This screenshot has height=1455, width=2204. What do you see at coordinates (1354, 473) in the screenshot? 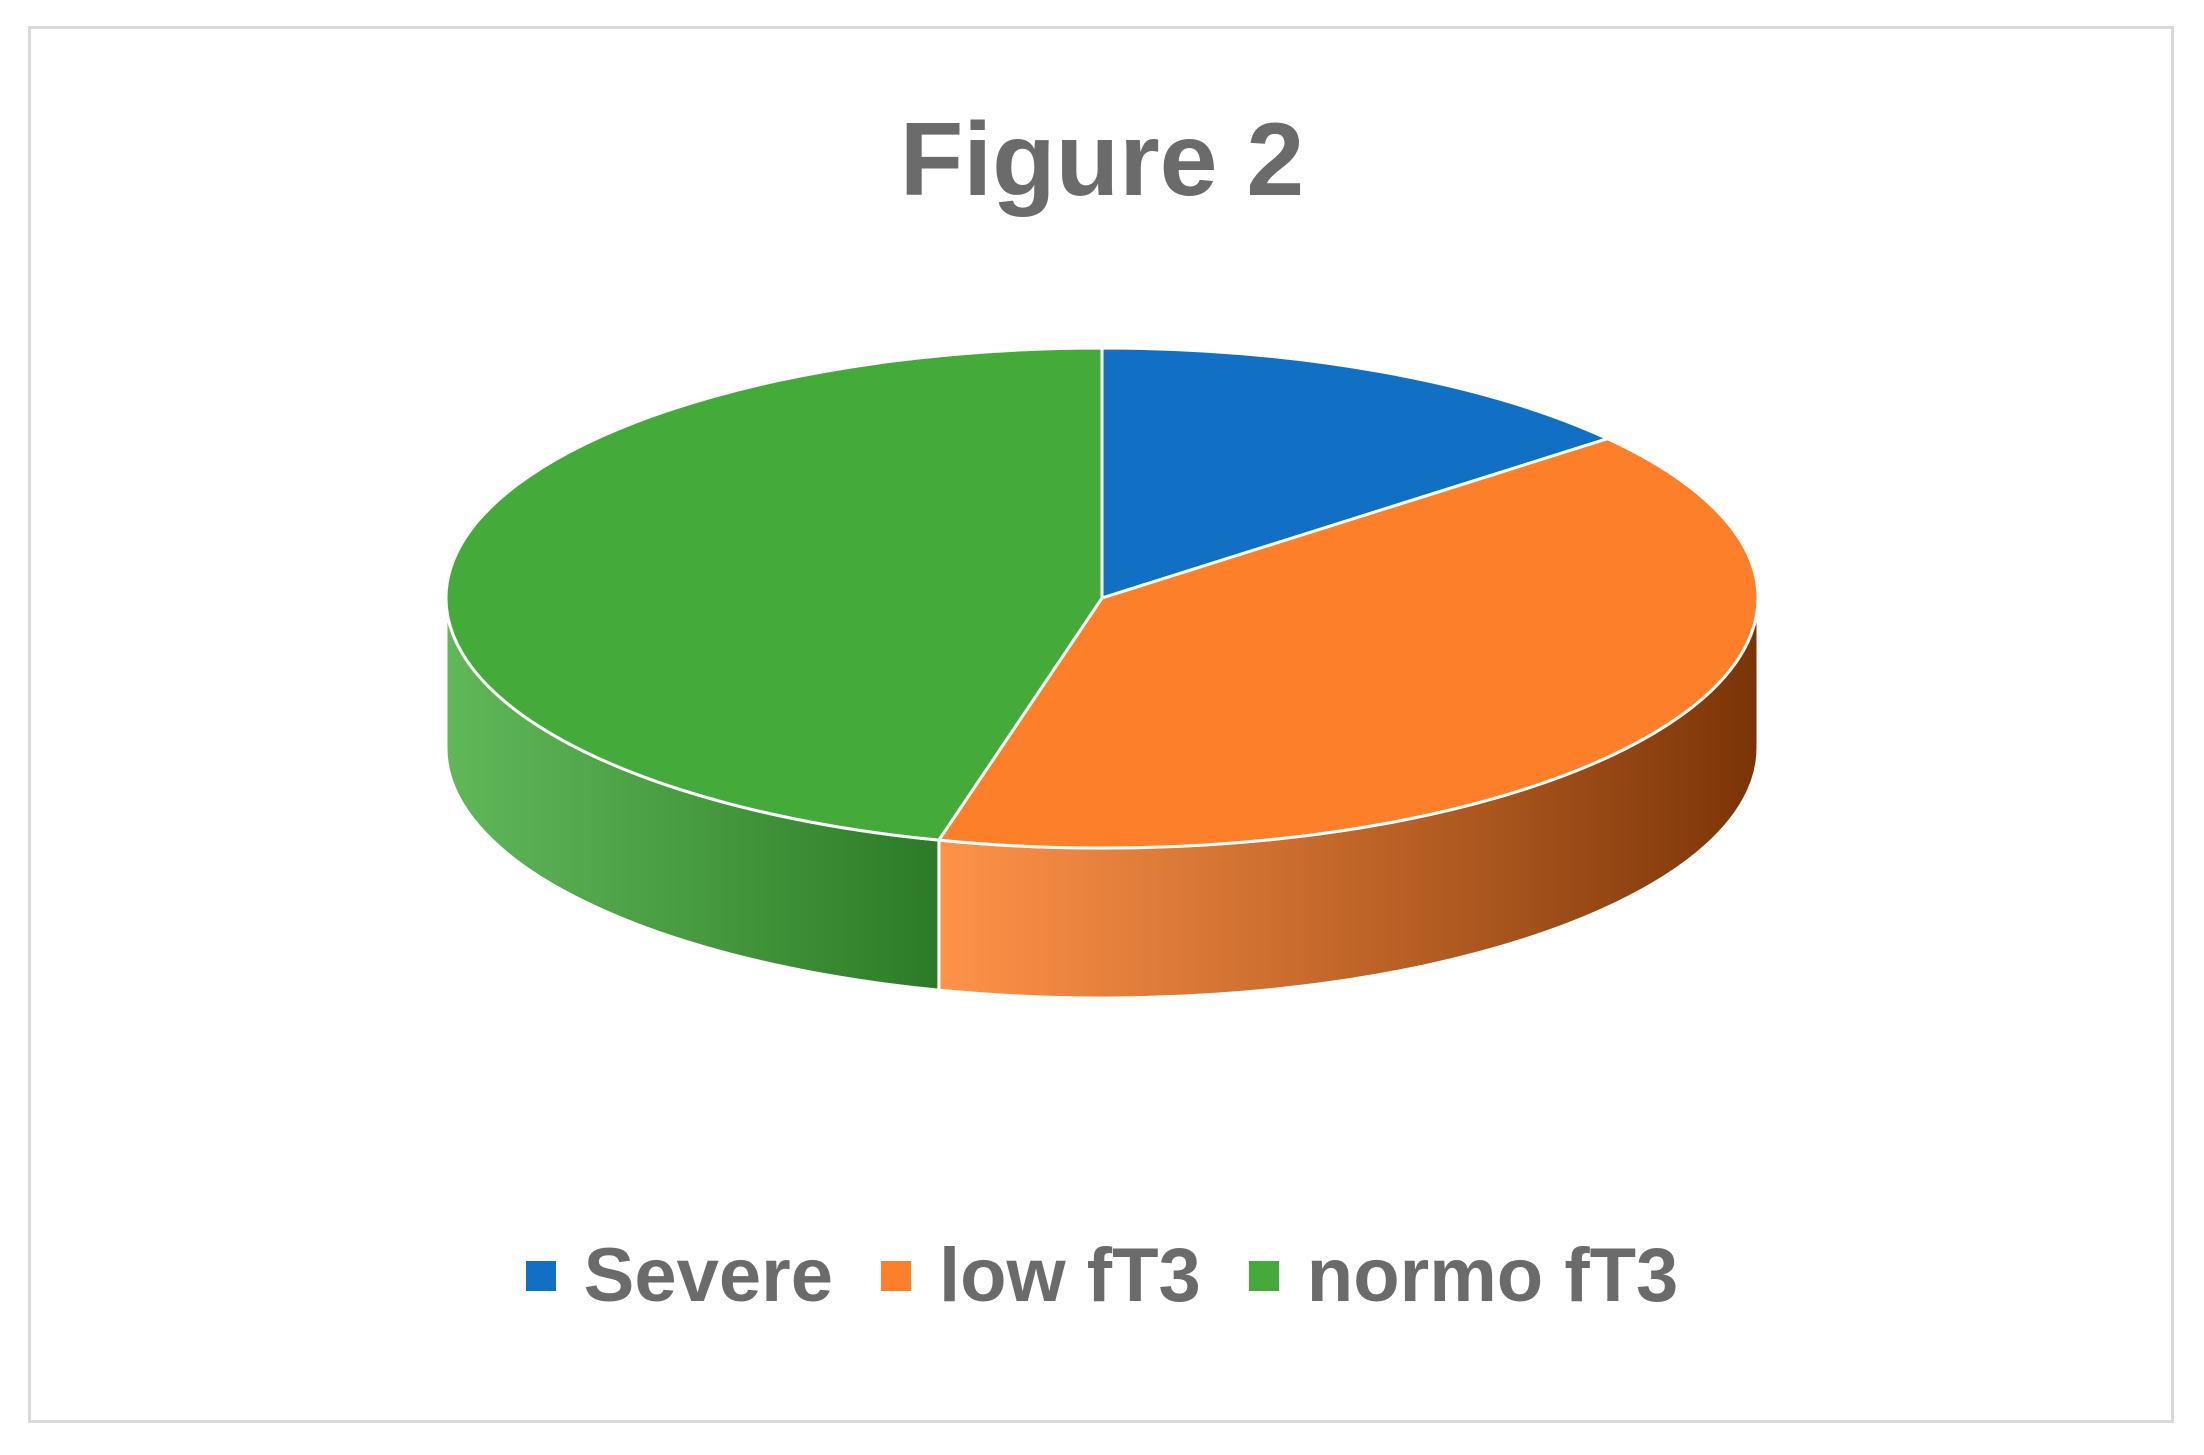
I see `pie-slice-severe` at bounding box center [1354, 473].